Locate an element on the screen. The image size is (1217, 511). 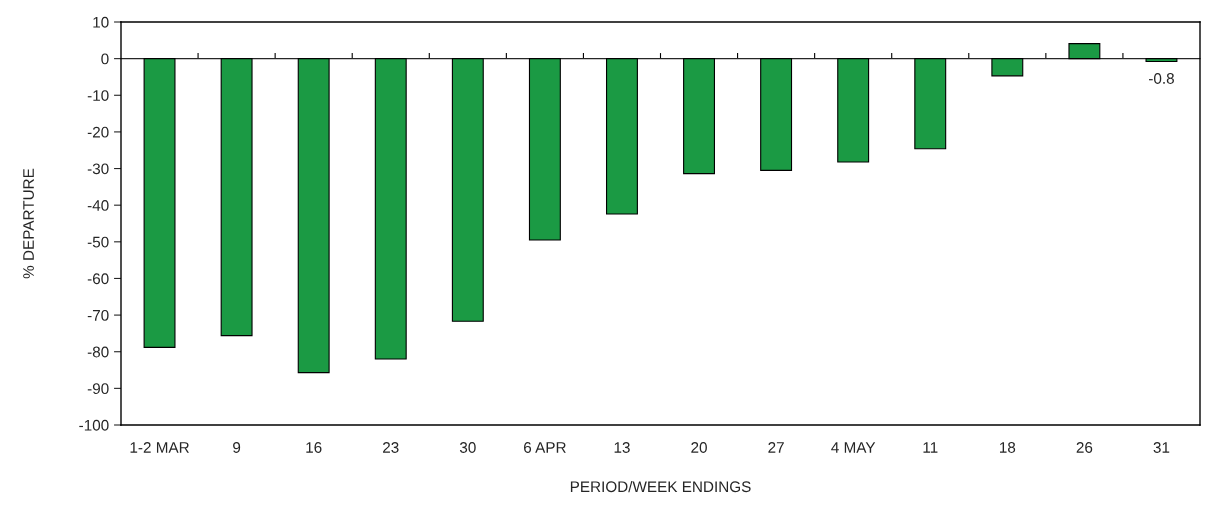
y-axis-title: % DEPARTURE is located at coordinates (28, 223).